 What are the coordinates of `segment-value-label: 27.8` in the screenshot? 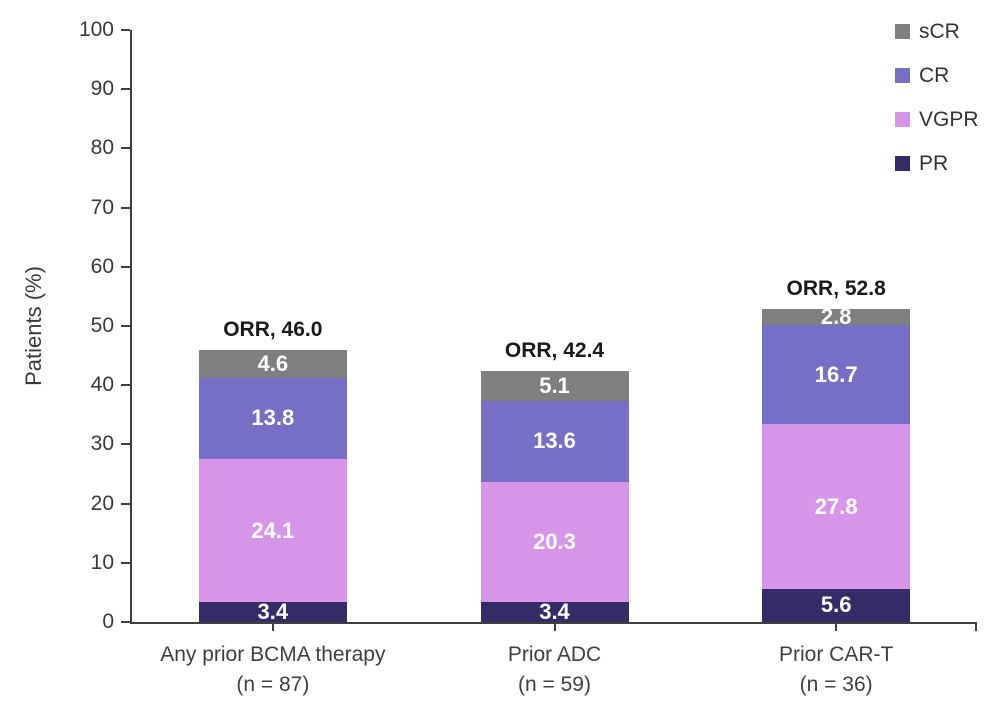 It's located at (836, 506).